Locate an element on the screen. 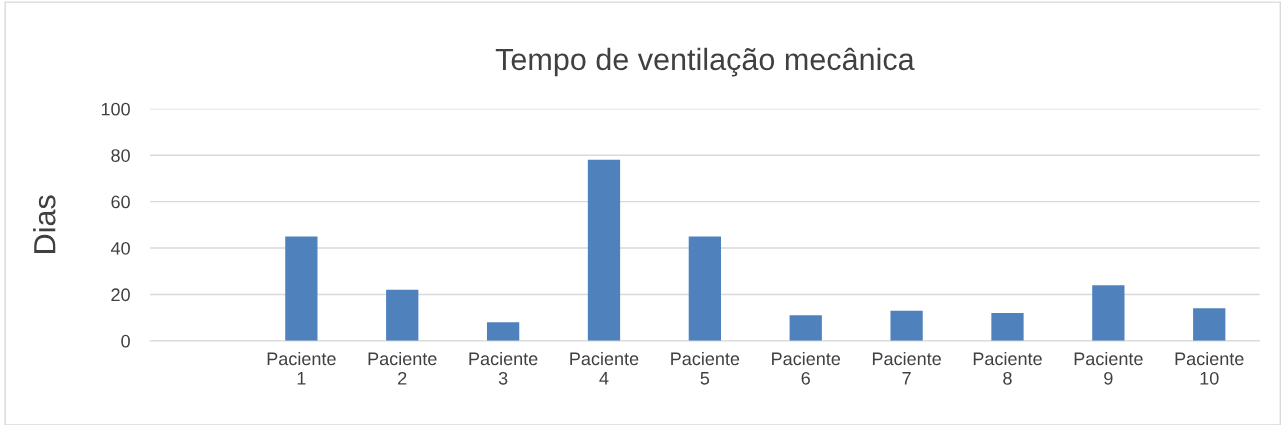 The image size is (1288, 425). x-tick-label: Paciente 3 is located at coordinates (503, 368).